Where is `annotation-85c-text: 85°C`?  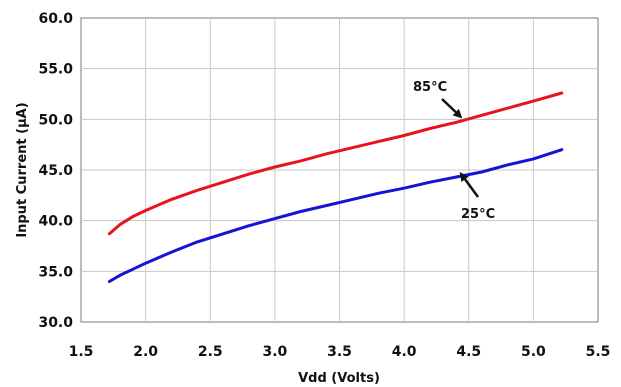
annotation-85c-text: 85°C is located at coordinates (430, 87).